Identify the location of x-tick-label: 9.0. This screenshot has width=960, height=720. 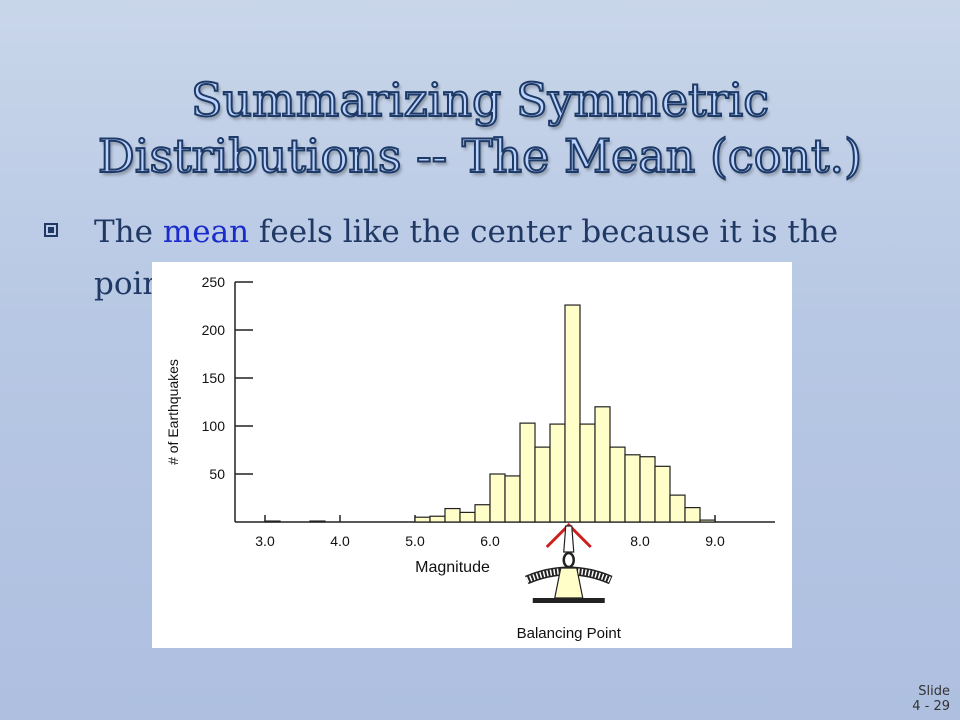
(715, 541).